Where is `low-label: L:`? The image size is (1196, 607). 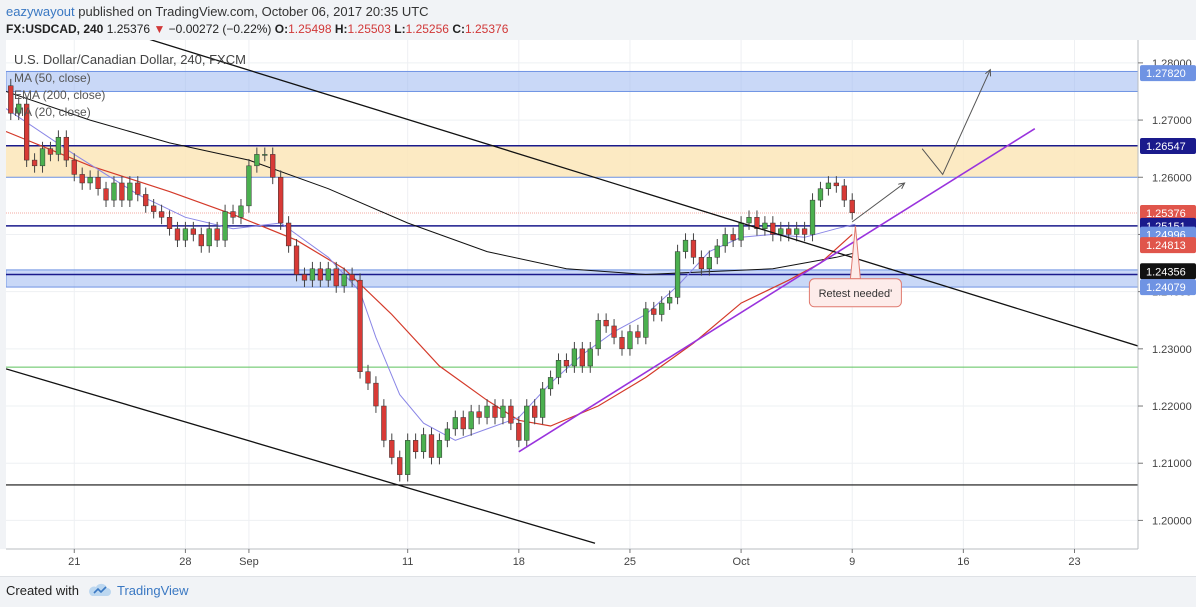 low-label: L: is located at coordinates (400, 29).